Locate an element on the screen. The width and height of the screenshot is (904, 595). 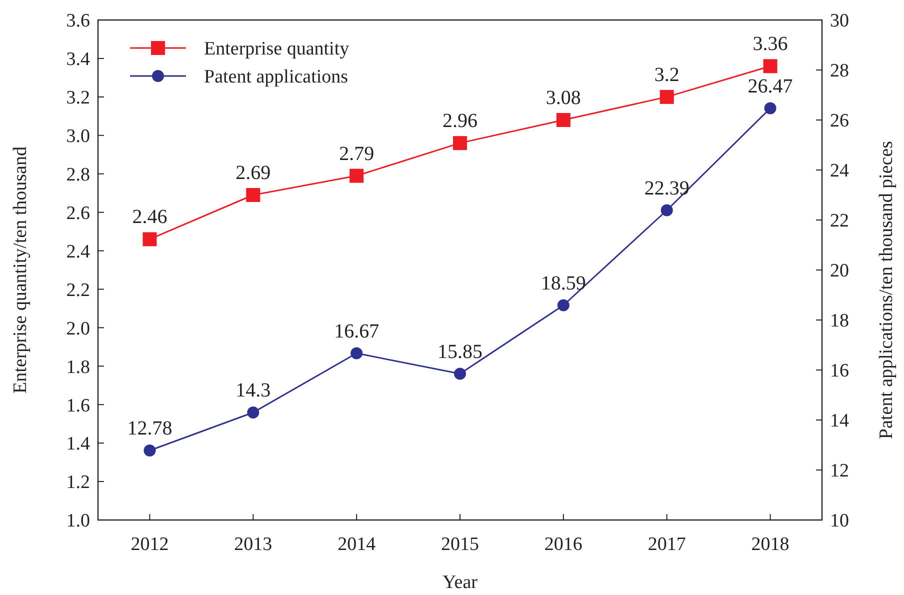
data-label: 22.39 is located at coordinates (667, 188).